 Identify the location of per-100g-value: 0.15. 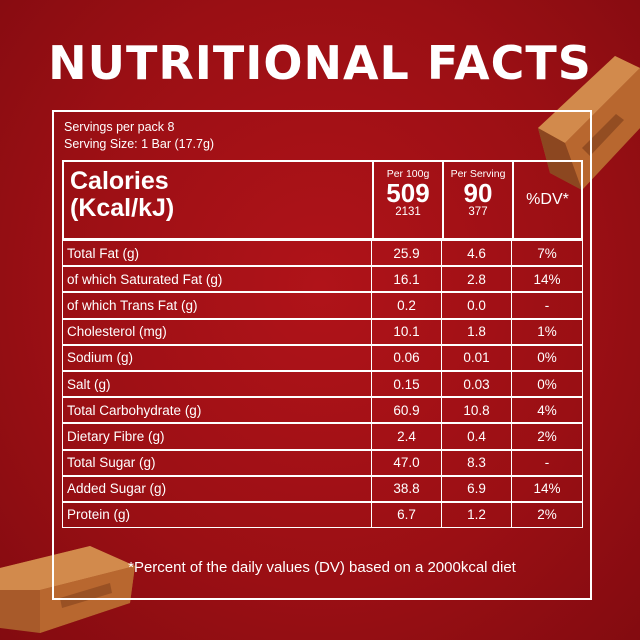
(407, 384).